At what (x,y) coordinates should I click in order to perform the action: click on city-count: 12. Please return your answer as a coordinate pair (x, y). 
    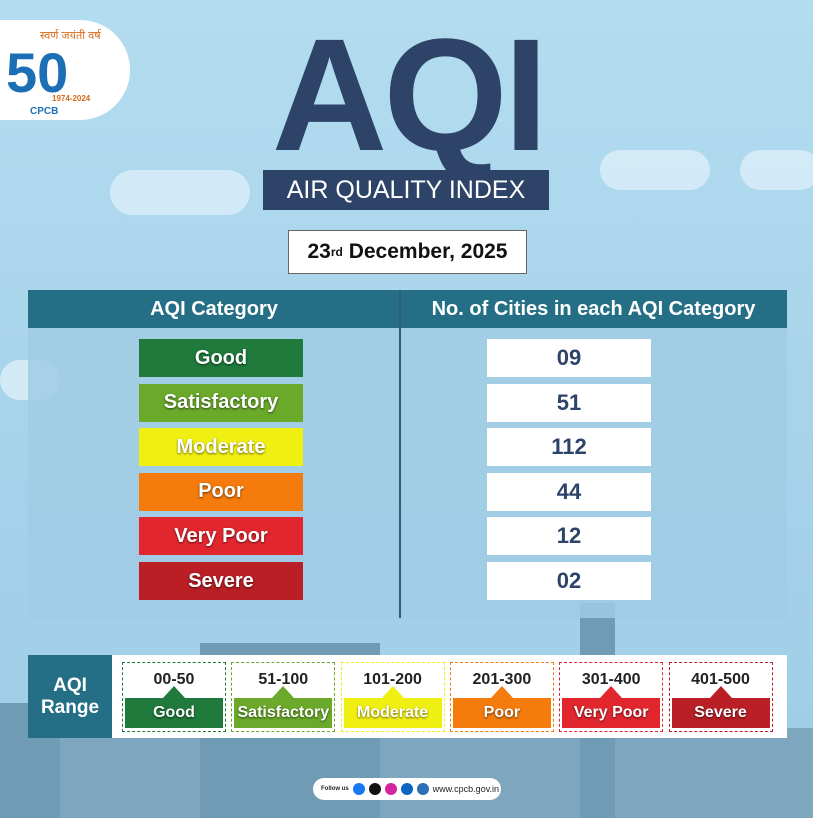
    Looking at the image, I should click on (569, 536).